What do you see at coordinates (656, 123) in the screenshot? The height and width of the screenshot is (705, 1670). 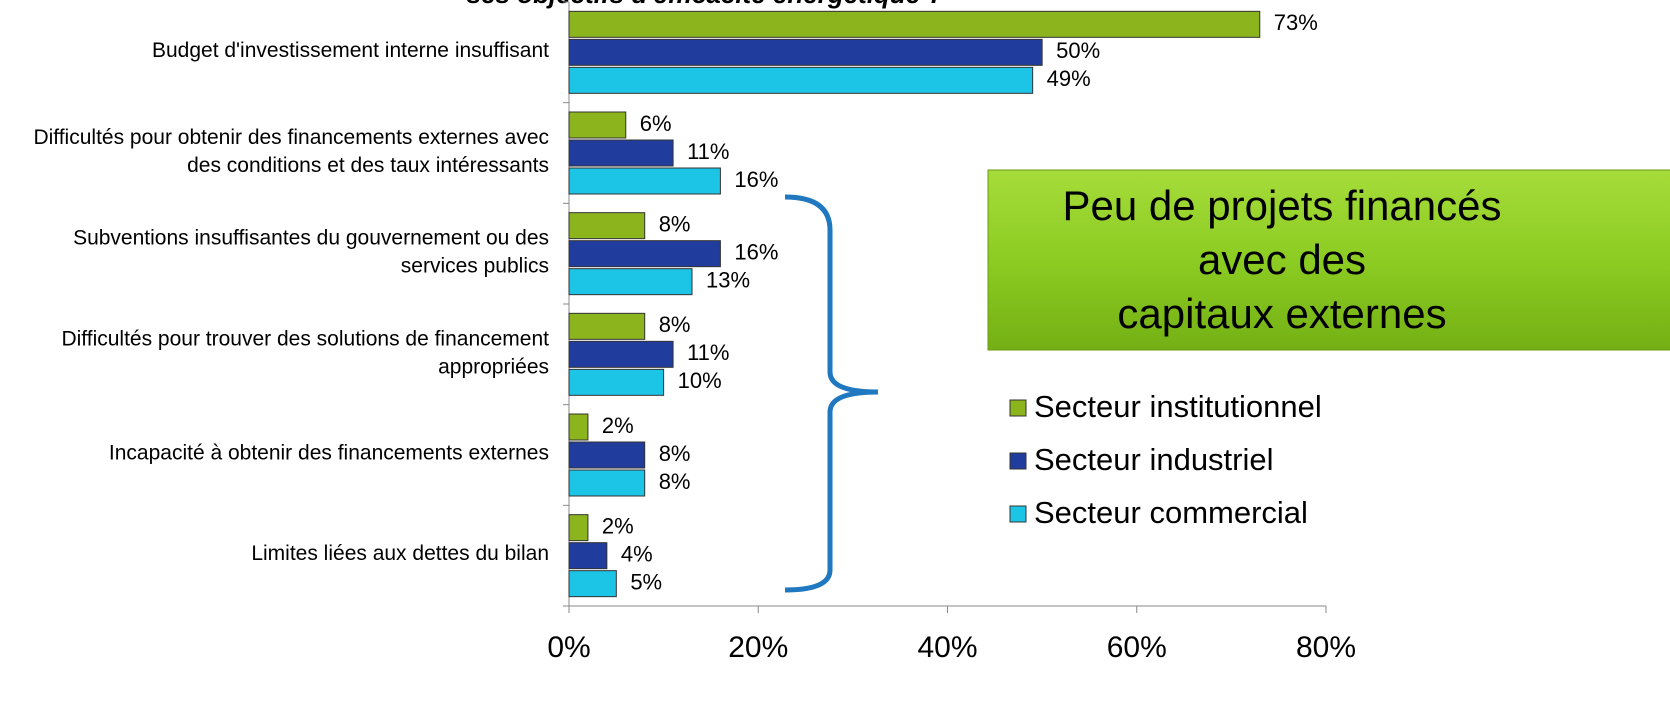 I see `data-label: 6%` at bounding box center [656, 123].